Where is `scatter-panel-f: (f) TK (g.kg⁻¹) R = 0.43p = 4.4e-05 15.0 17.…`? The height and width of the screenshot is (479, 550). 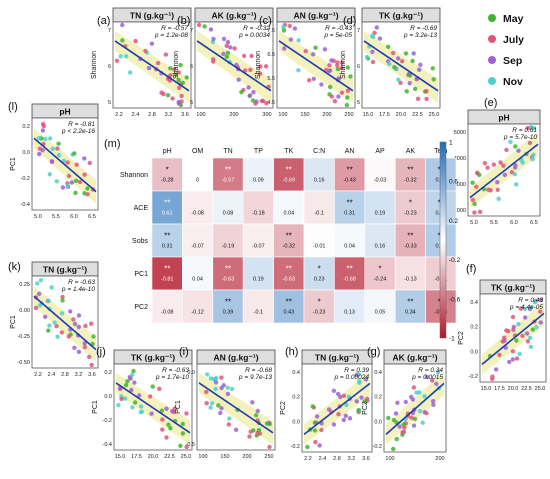
scatter-panel-f: (f) TK (g.kg⁻¹) R = 0.43p = 4.4e-05 15.0 17.… is located at coordinates (502, 327).